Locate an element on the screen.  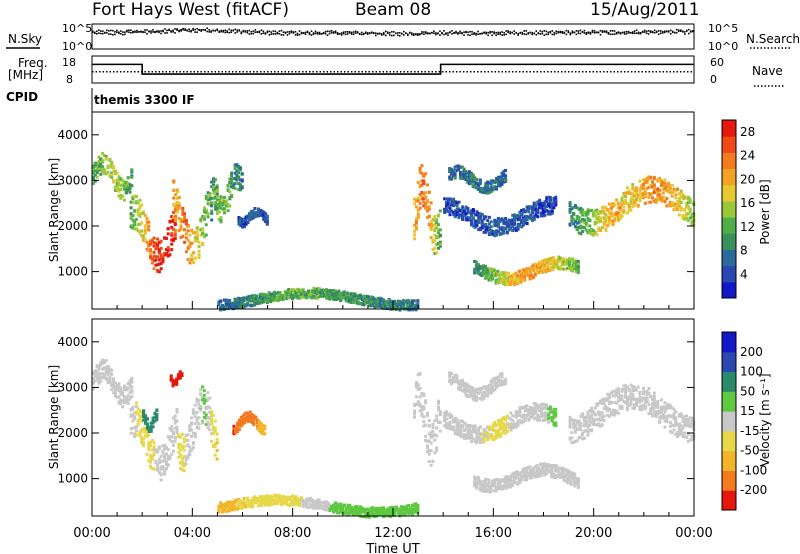
beam-label: Beam 08 is located at coordinates (393, 10).